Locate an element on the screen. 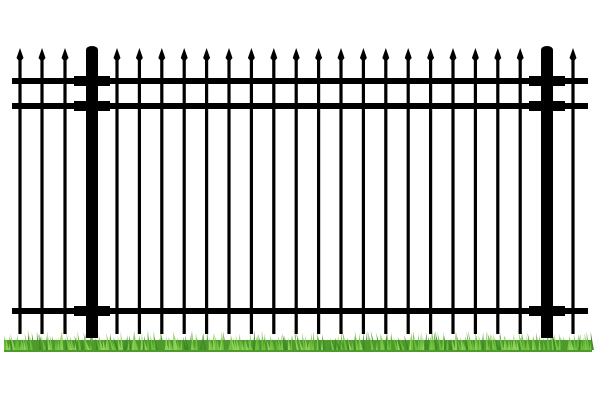  post is located at coordinates (547, 194).